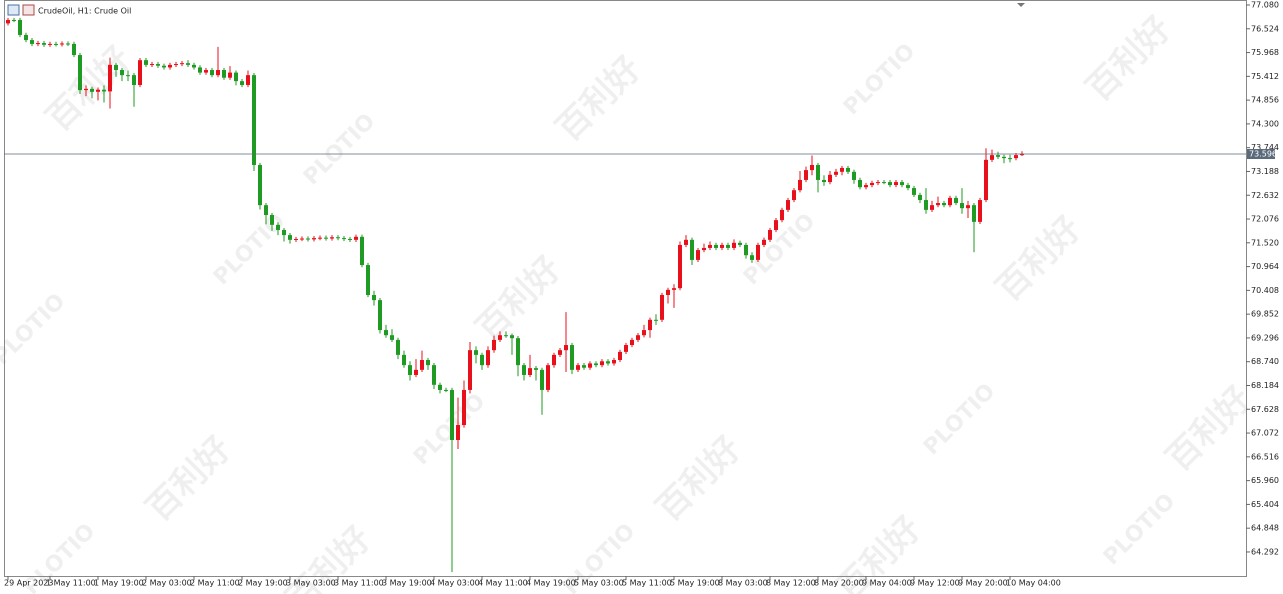 The width and height of the screenshot is (1283, 594). What do you see at coordinates (1265, 100) in the screenshot?
I see `y-tick-label: 74.856` at bounding box center [1265, 100].